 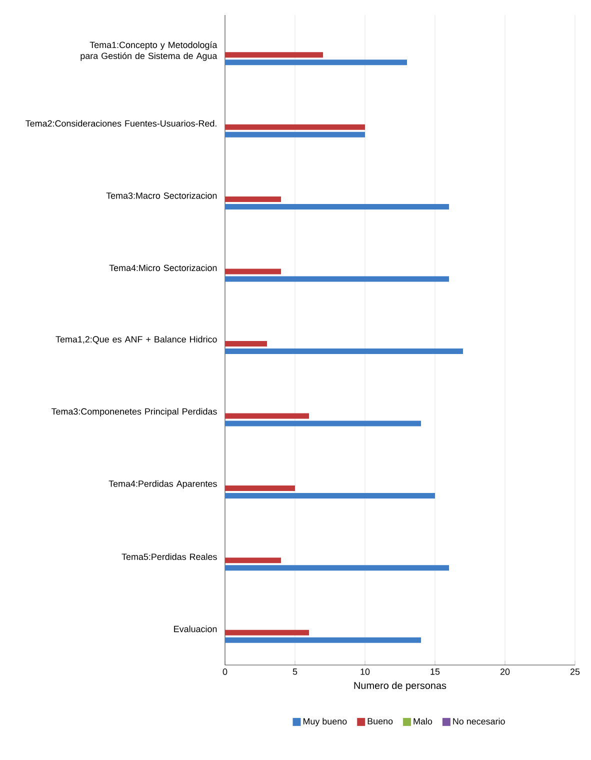 What do you see at coordinates (162, 484) in the screenshot?
I see `y-tick-label: Tema4:Perdidas Aparentes` at bounding box center [162, 484].